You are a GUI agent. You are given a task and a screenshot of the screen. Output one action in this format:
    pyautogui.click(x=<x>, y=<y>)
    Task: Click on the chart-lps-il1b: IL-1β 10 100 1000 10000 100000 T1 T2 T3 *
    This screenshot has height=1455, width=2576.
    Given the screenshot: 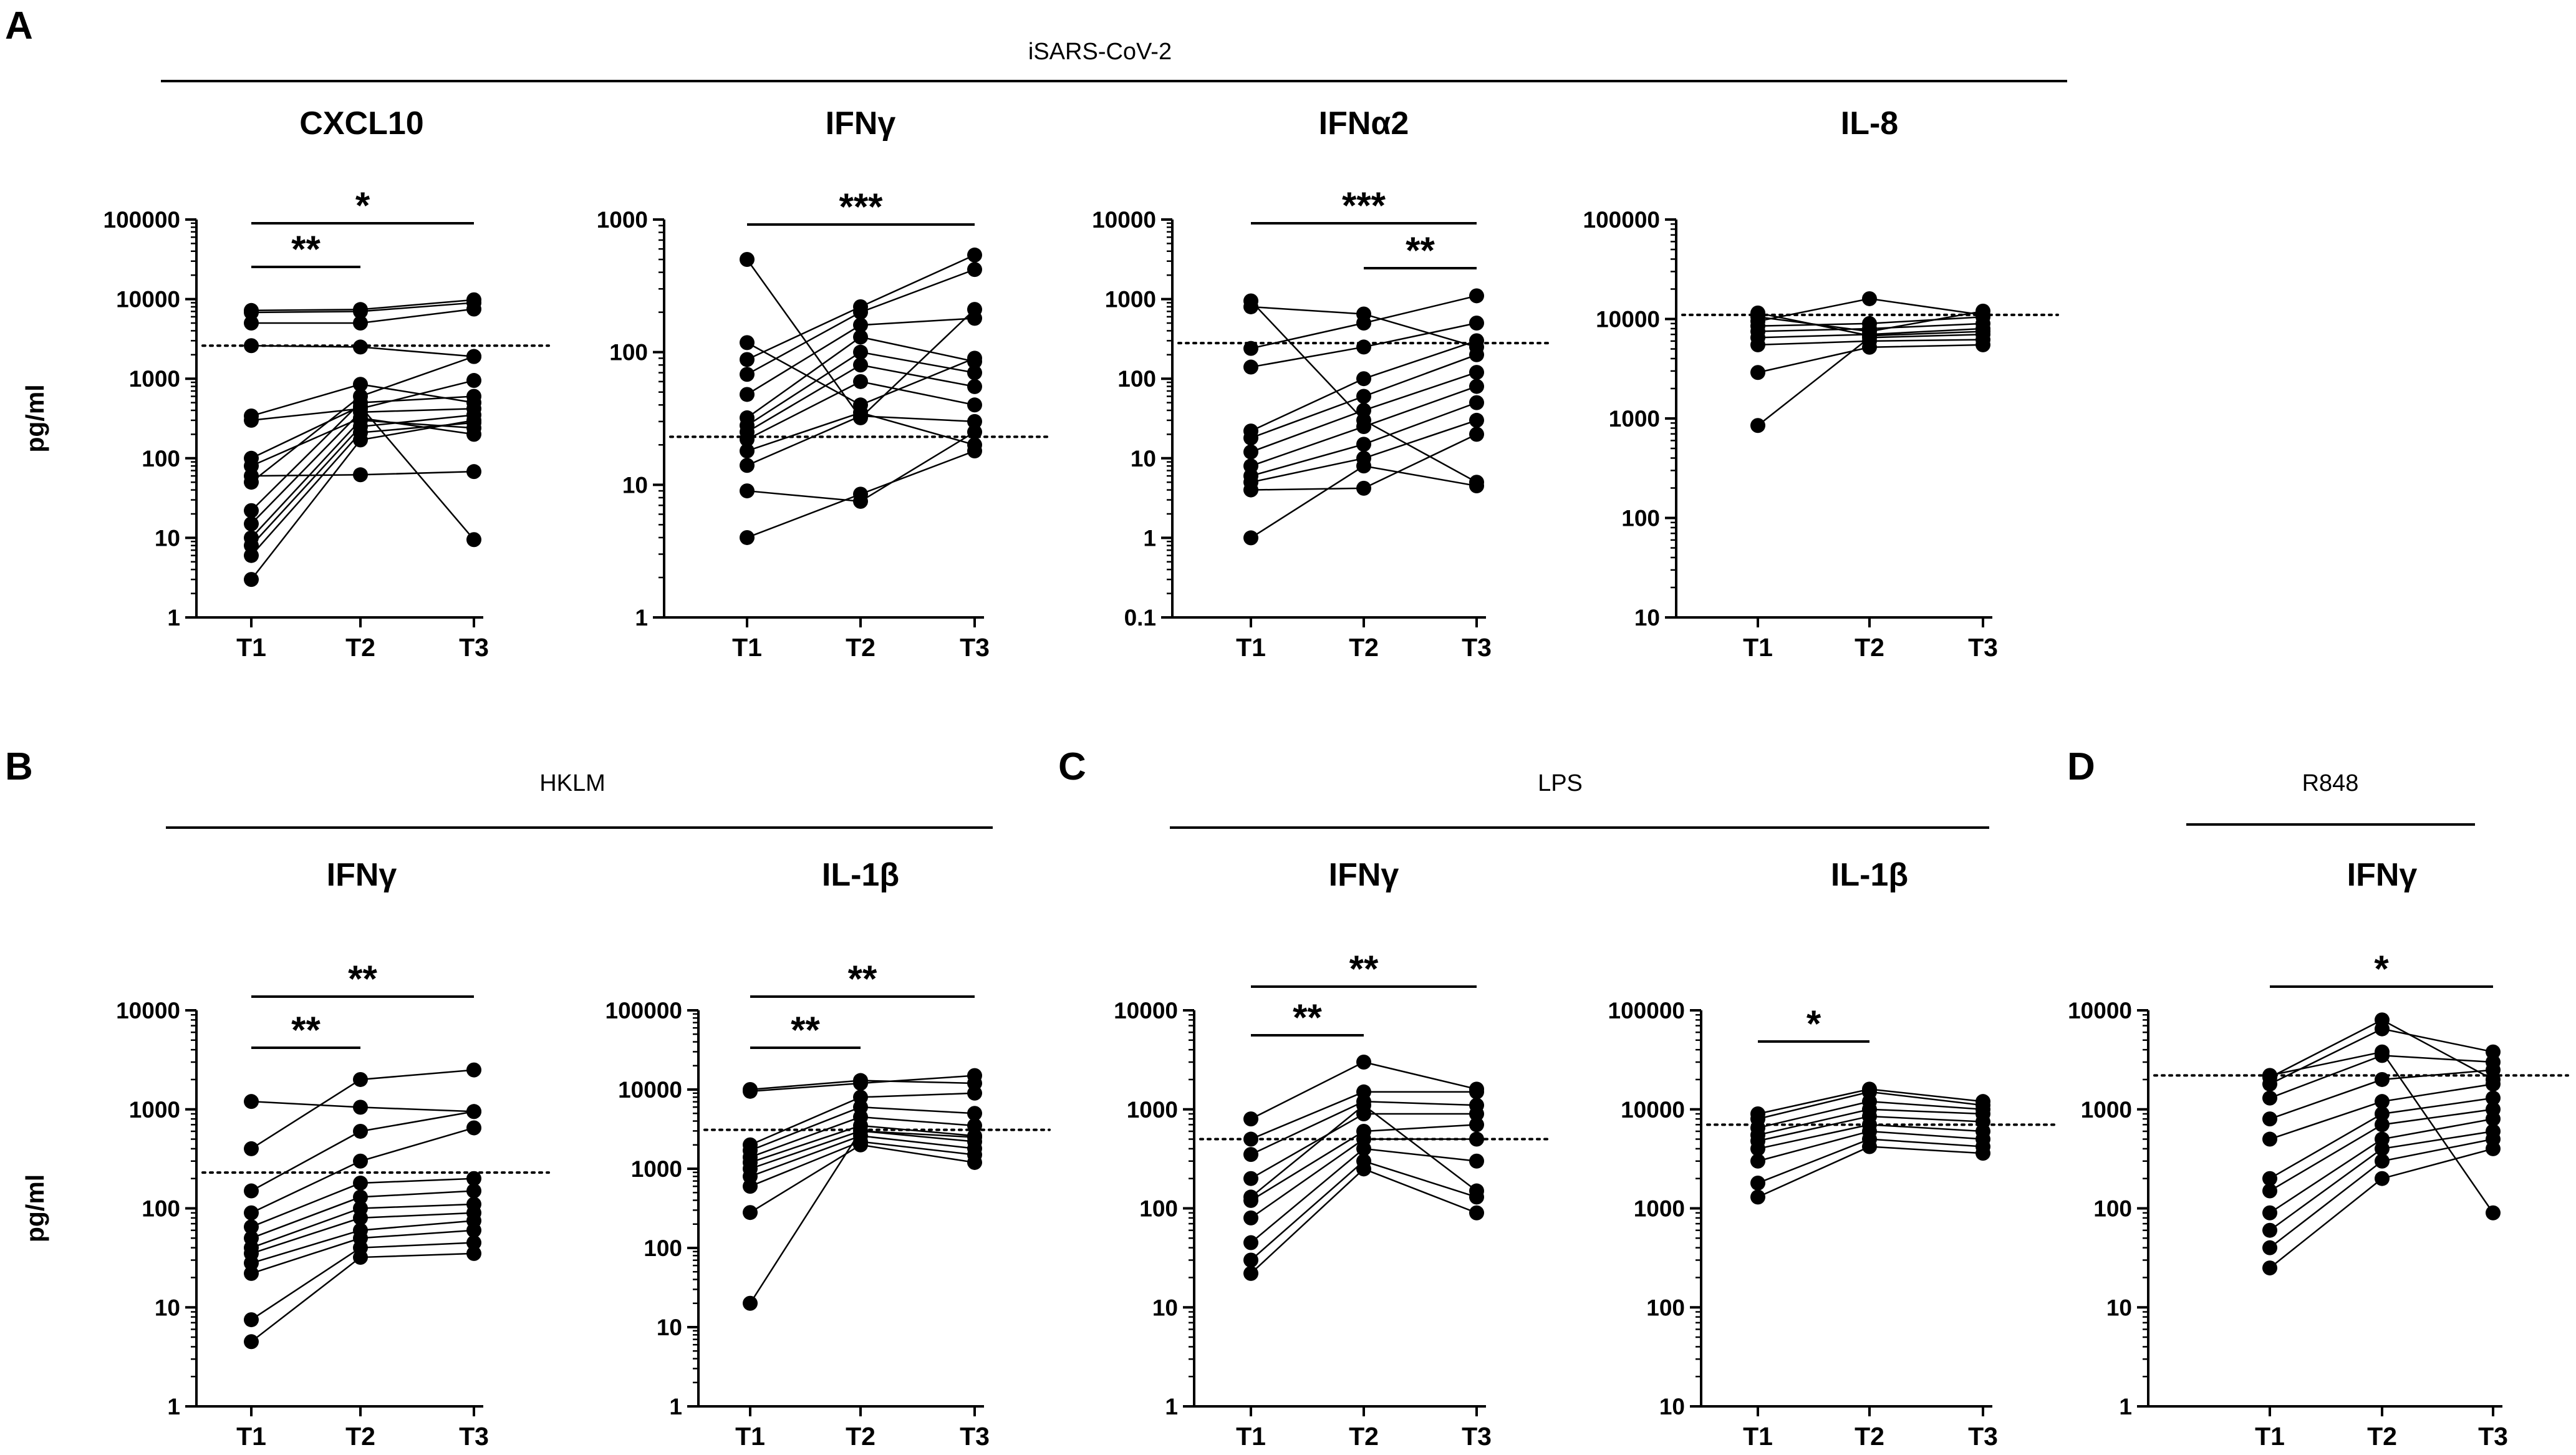 What is the action you would take?
    pyautogui.click(x=1833, y=1154)
    